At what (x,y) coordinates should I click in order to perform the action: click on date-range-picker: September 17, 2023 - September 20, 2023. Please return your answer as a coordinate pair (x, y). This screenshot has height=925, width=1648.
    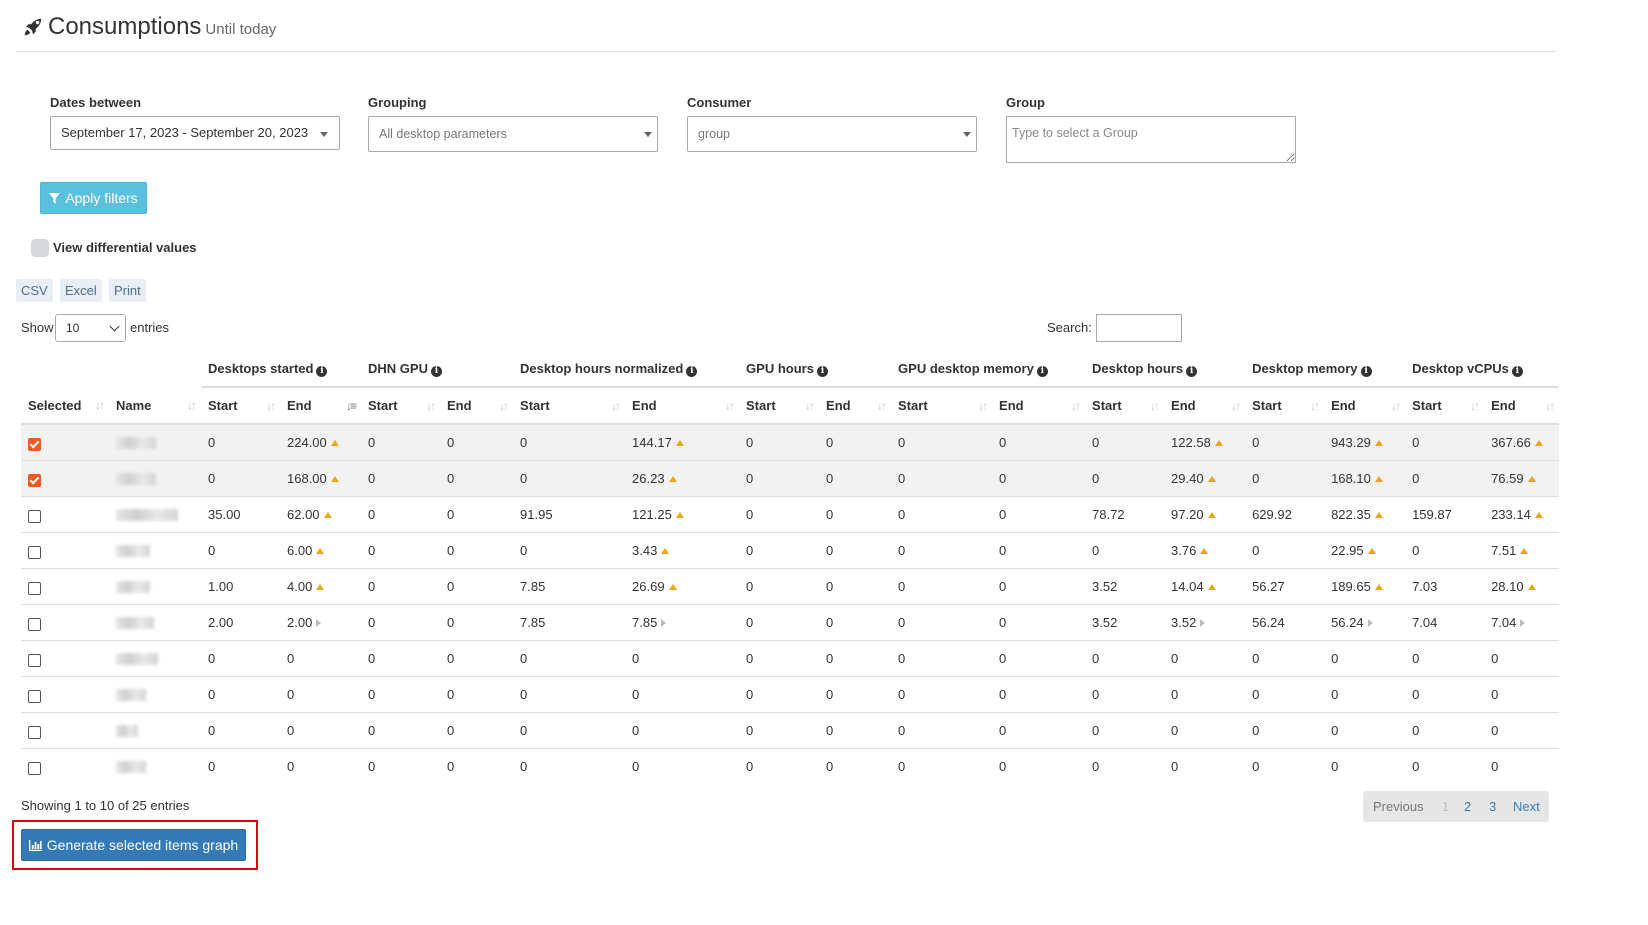
    Looking at the image, I should click on (195, 133).